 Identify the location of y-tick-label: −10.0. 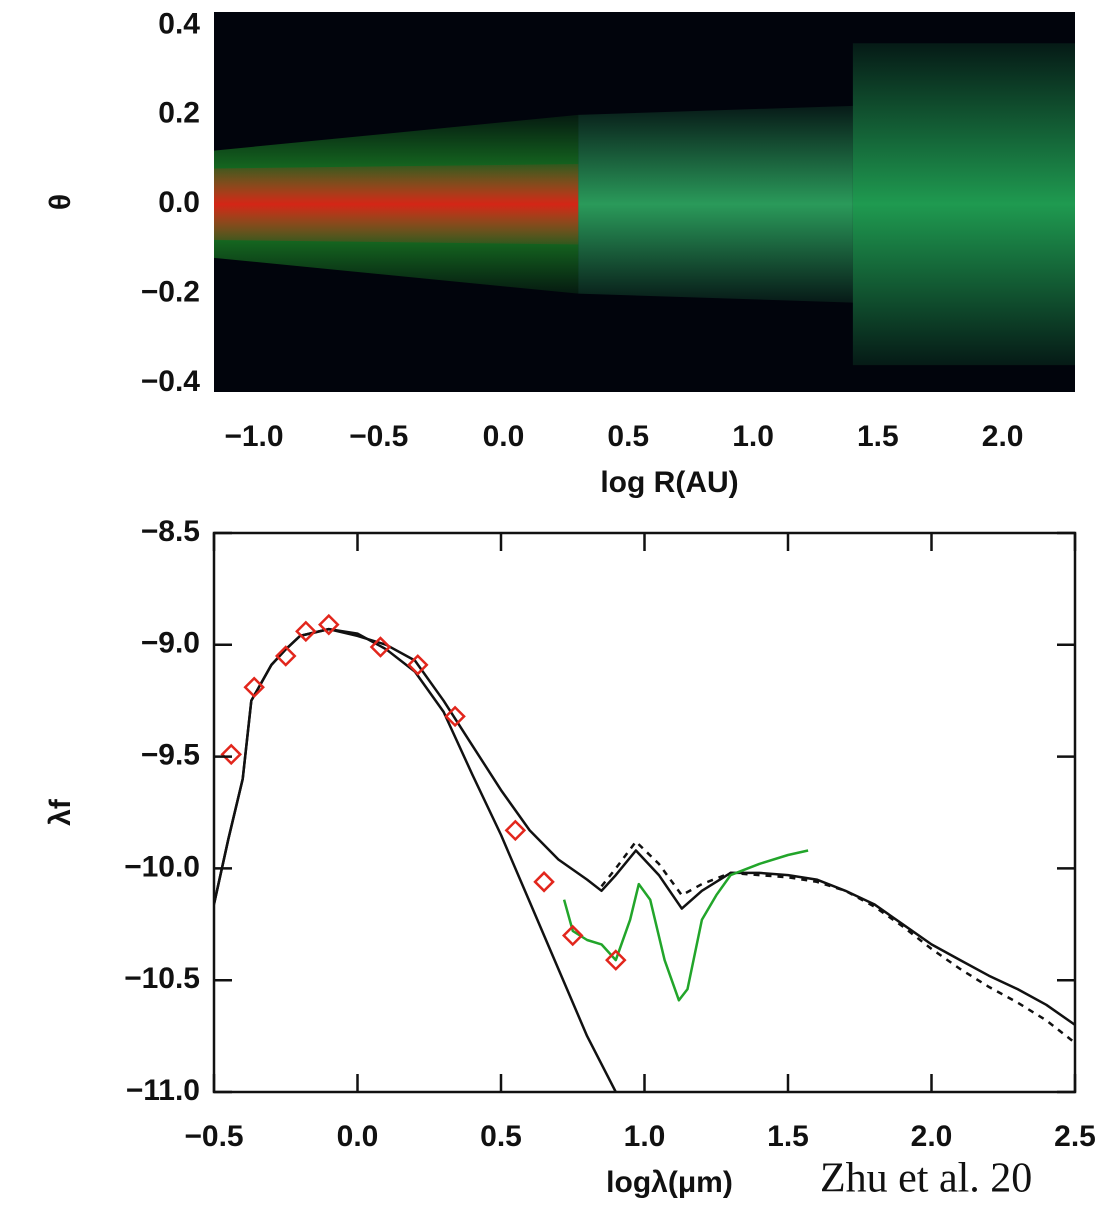
(162, 866).